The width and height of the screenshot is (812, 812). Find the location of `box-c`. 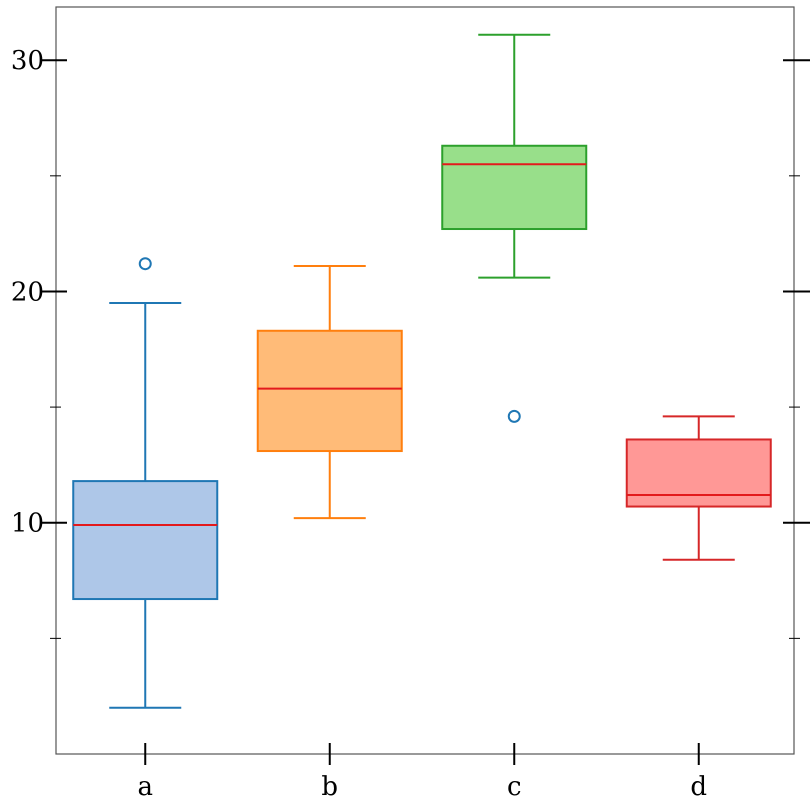

box-c is located at coordinates (514, 228).